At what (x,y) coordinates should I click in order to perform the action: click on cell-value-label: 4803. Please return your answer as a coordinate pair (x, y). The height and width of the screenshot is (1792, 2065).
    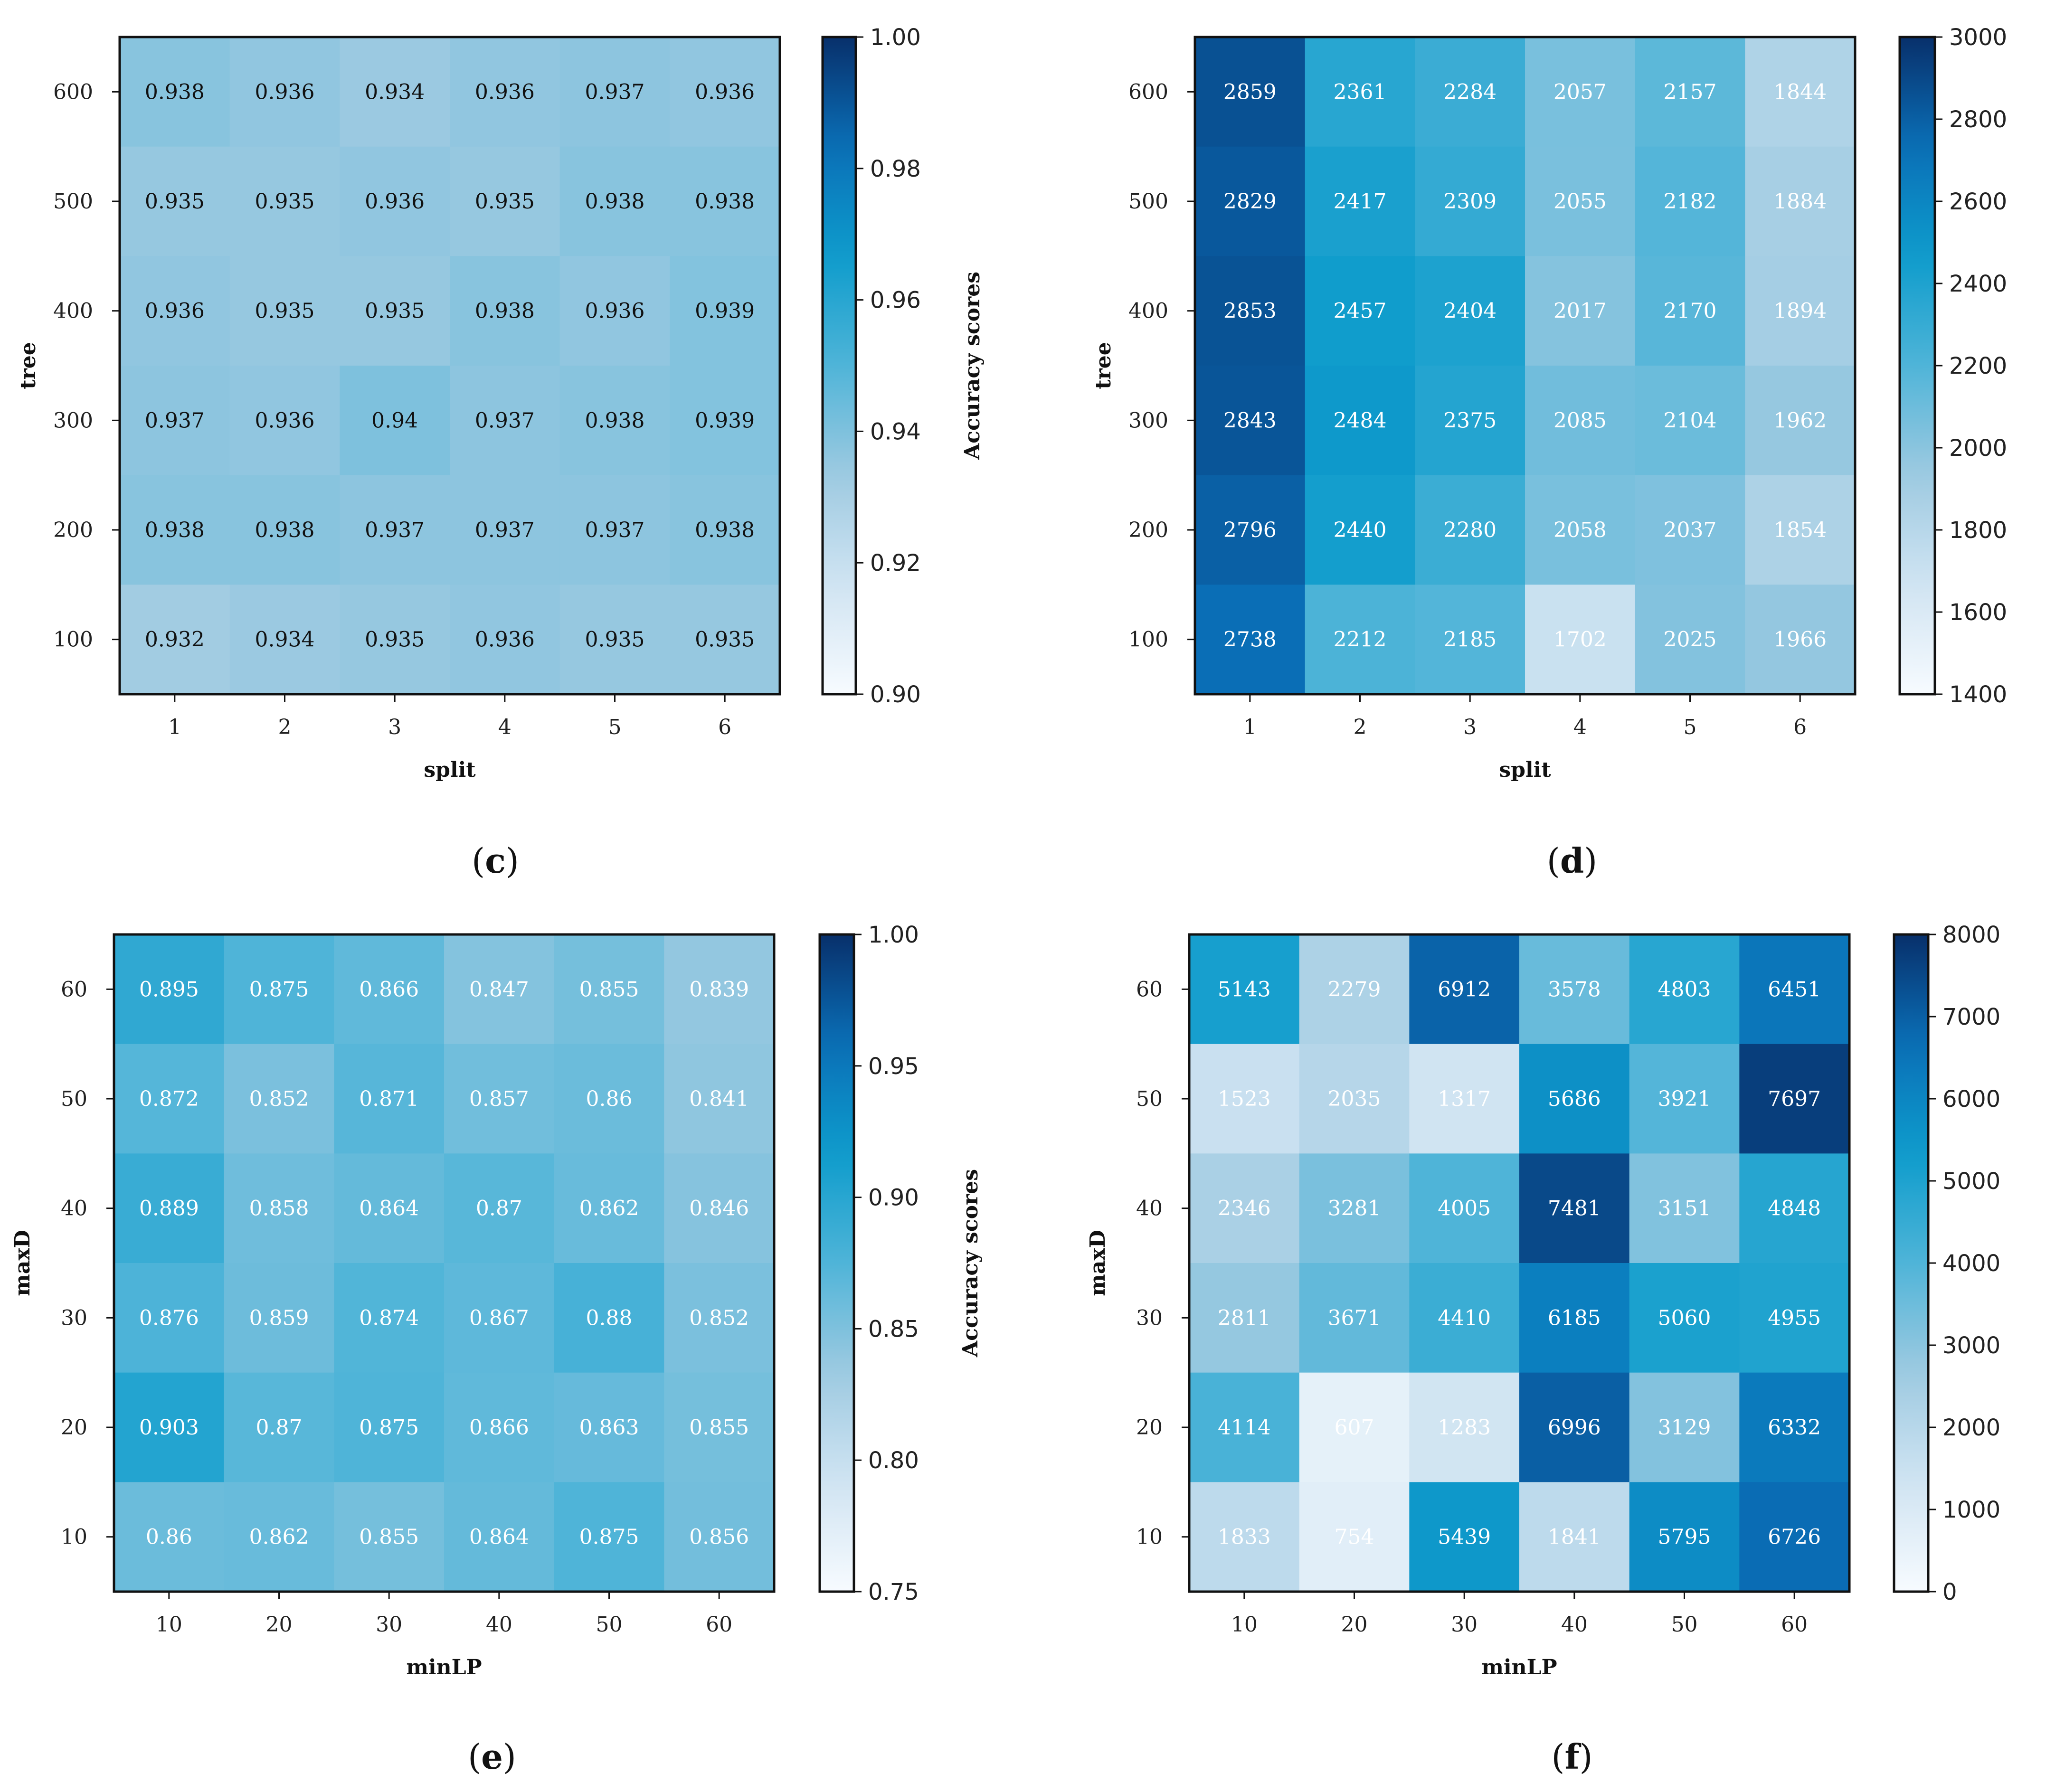
    Looking at the image, I should click on (1684, 989).